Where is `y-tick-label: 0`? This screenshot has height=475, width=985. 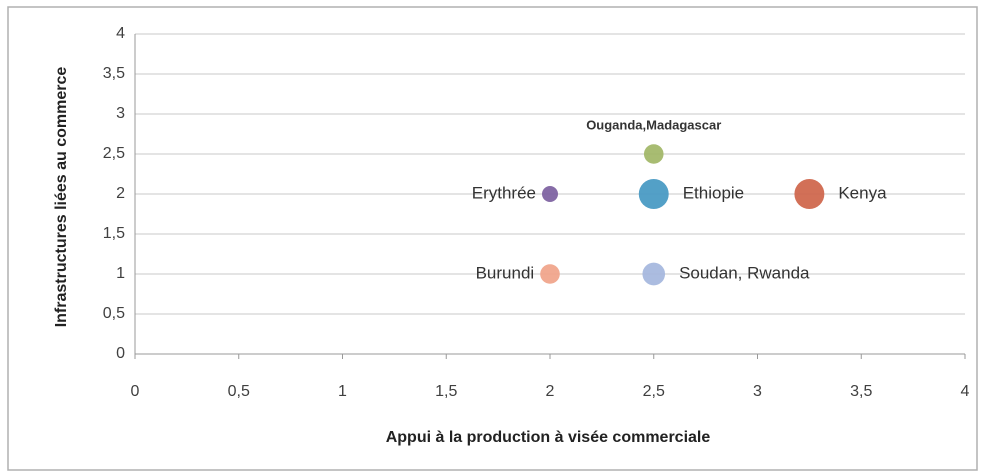
y-tick-label: 0 is located at coordinates (120, 353).